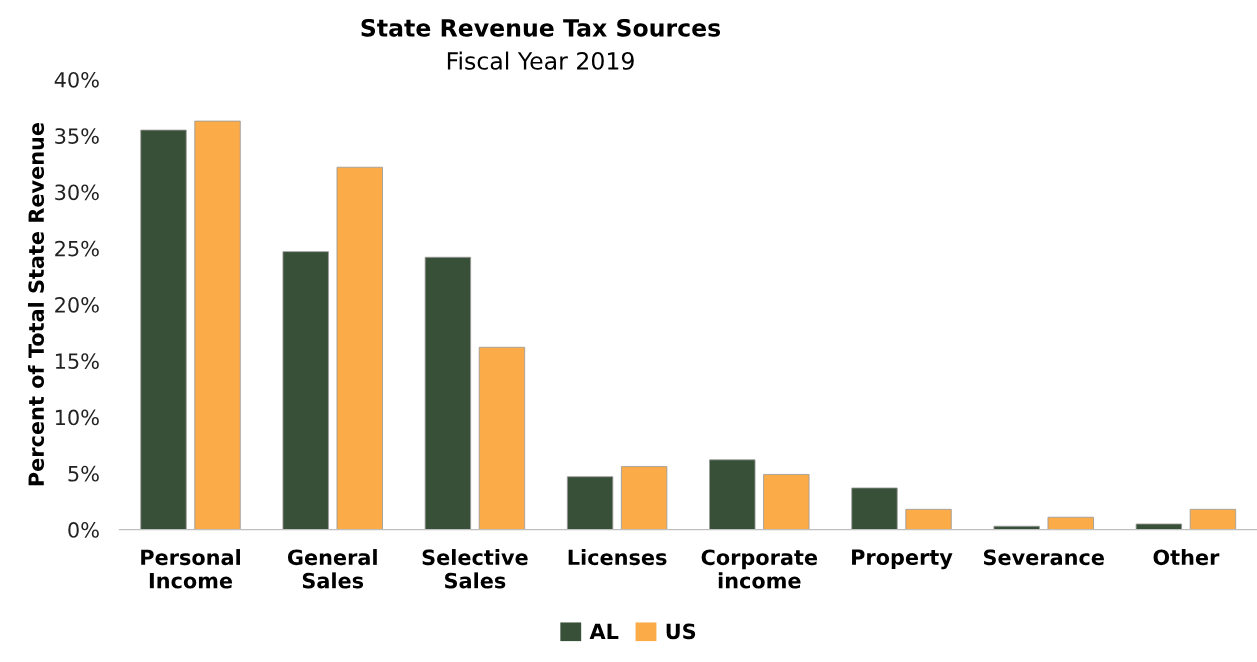  What do you see at coordinates (332, 569) in the screenshot?
I see `x-tick-label: General Sales` at bounding box center [332, 569].